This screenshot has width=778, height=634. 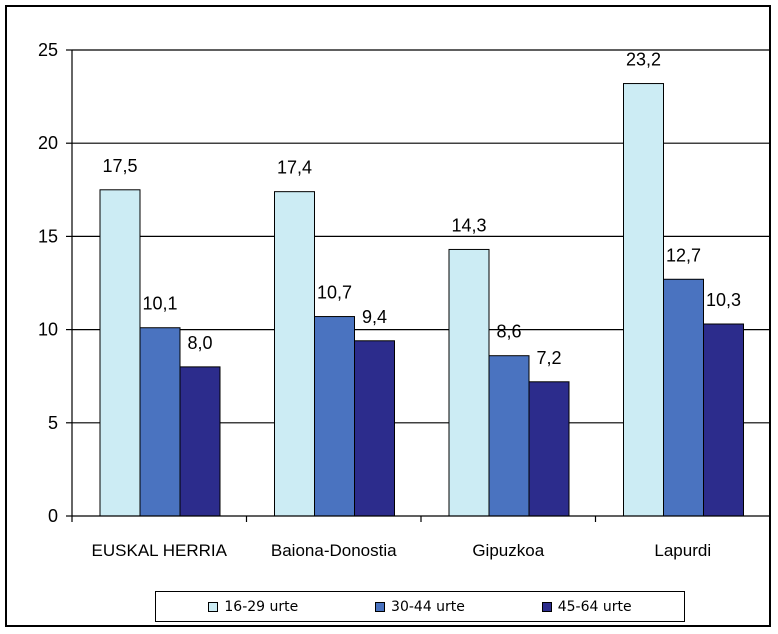 I want to click on legend-item-45-64: 45-64 urte, so click(x=586, y=606).